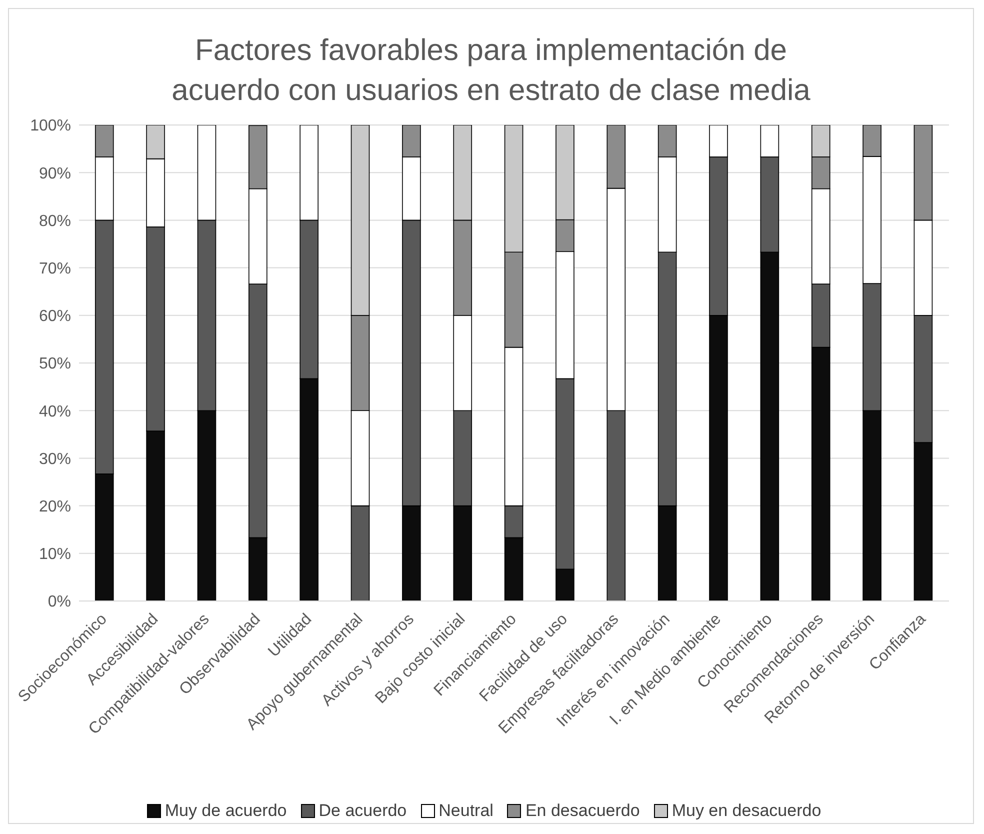  What do you see at coordinates (54, 411) in the screenshot?
I see `y-tick-label: 40%` at bounding box center [54, 411].